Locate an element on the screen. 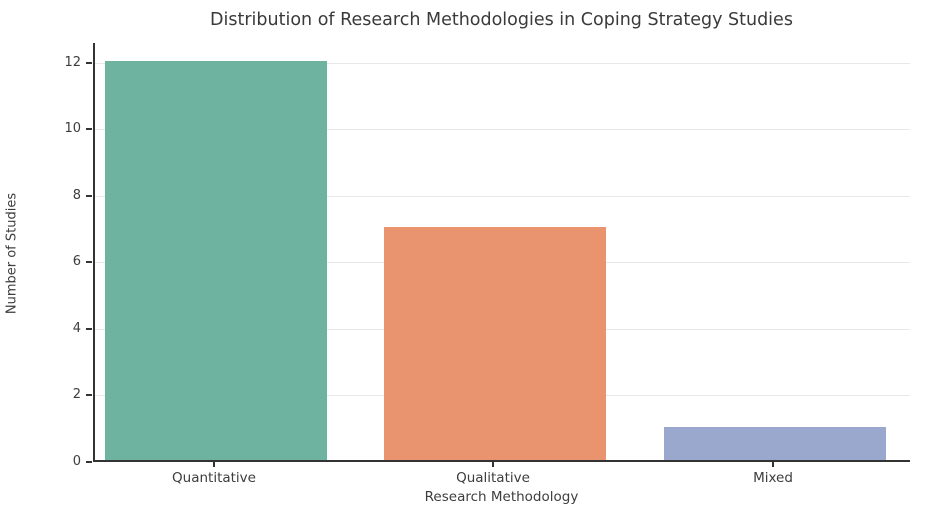 Image resolution: width=951 pixels, height=521 pixels. gridline-y8 is located at coordinates (502, 196).